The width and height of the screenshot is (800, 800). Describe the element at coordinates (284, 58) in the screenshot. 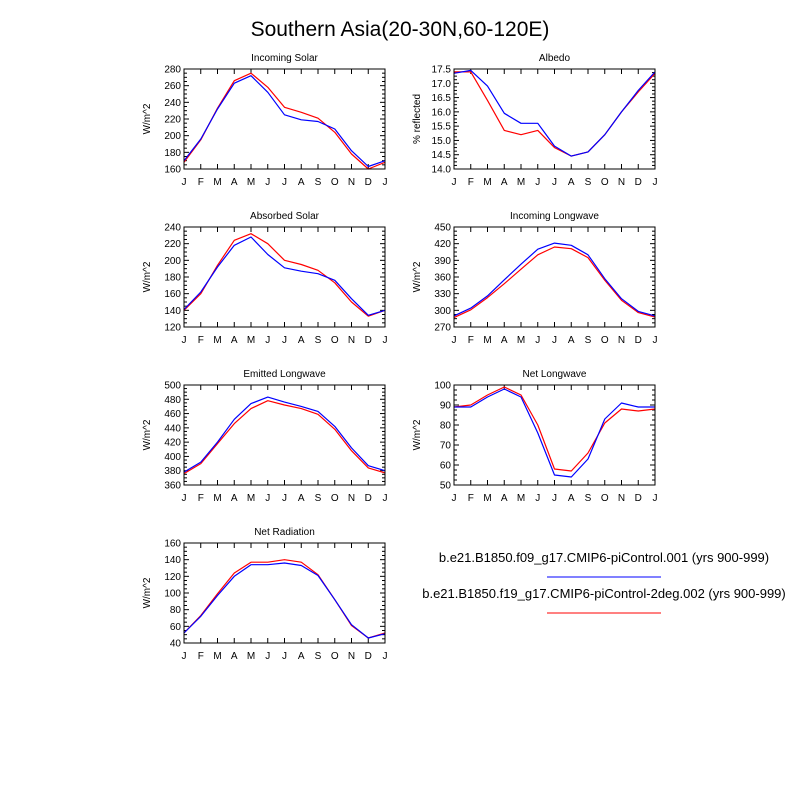

I see `panel-title: Incoming Solar` at that location.